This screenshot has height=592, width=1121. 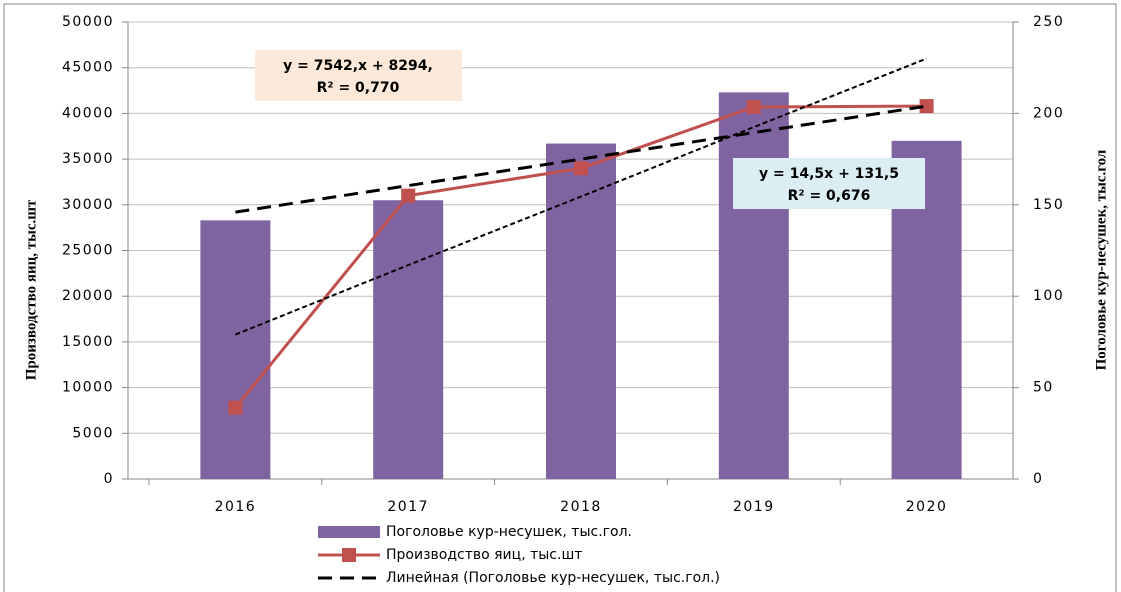 What do you see at coordinates (927, 507) in the screenshot?
I see `x-tick-label: 2020` at bounding box center [927, 507].